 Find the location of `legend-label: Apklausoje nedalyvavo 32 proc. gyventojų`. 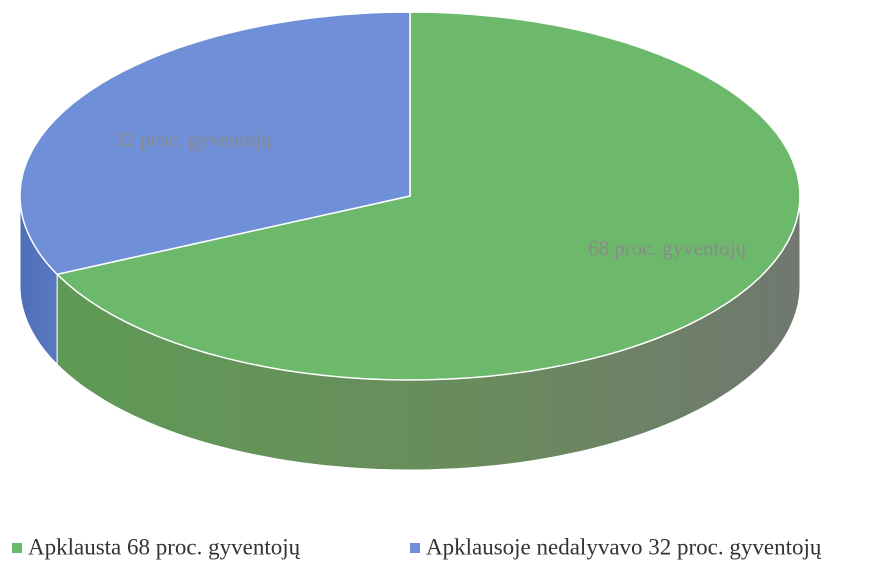

legend-label: Apklausoje nedalyvavo 32 proc. gyventojų is located at coordinates (624, 546).